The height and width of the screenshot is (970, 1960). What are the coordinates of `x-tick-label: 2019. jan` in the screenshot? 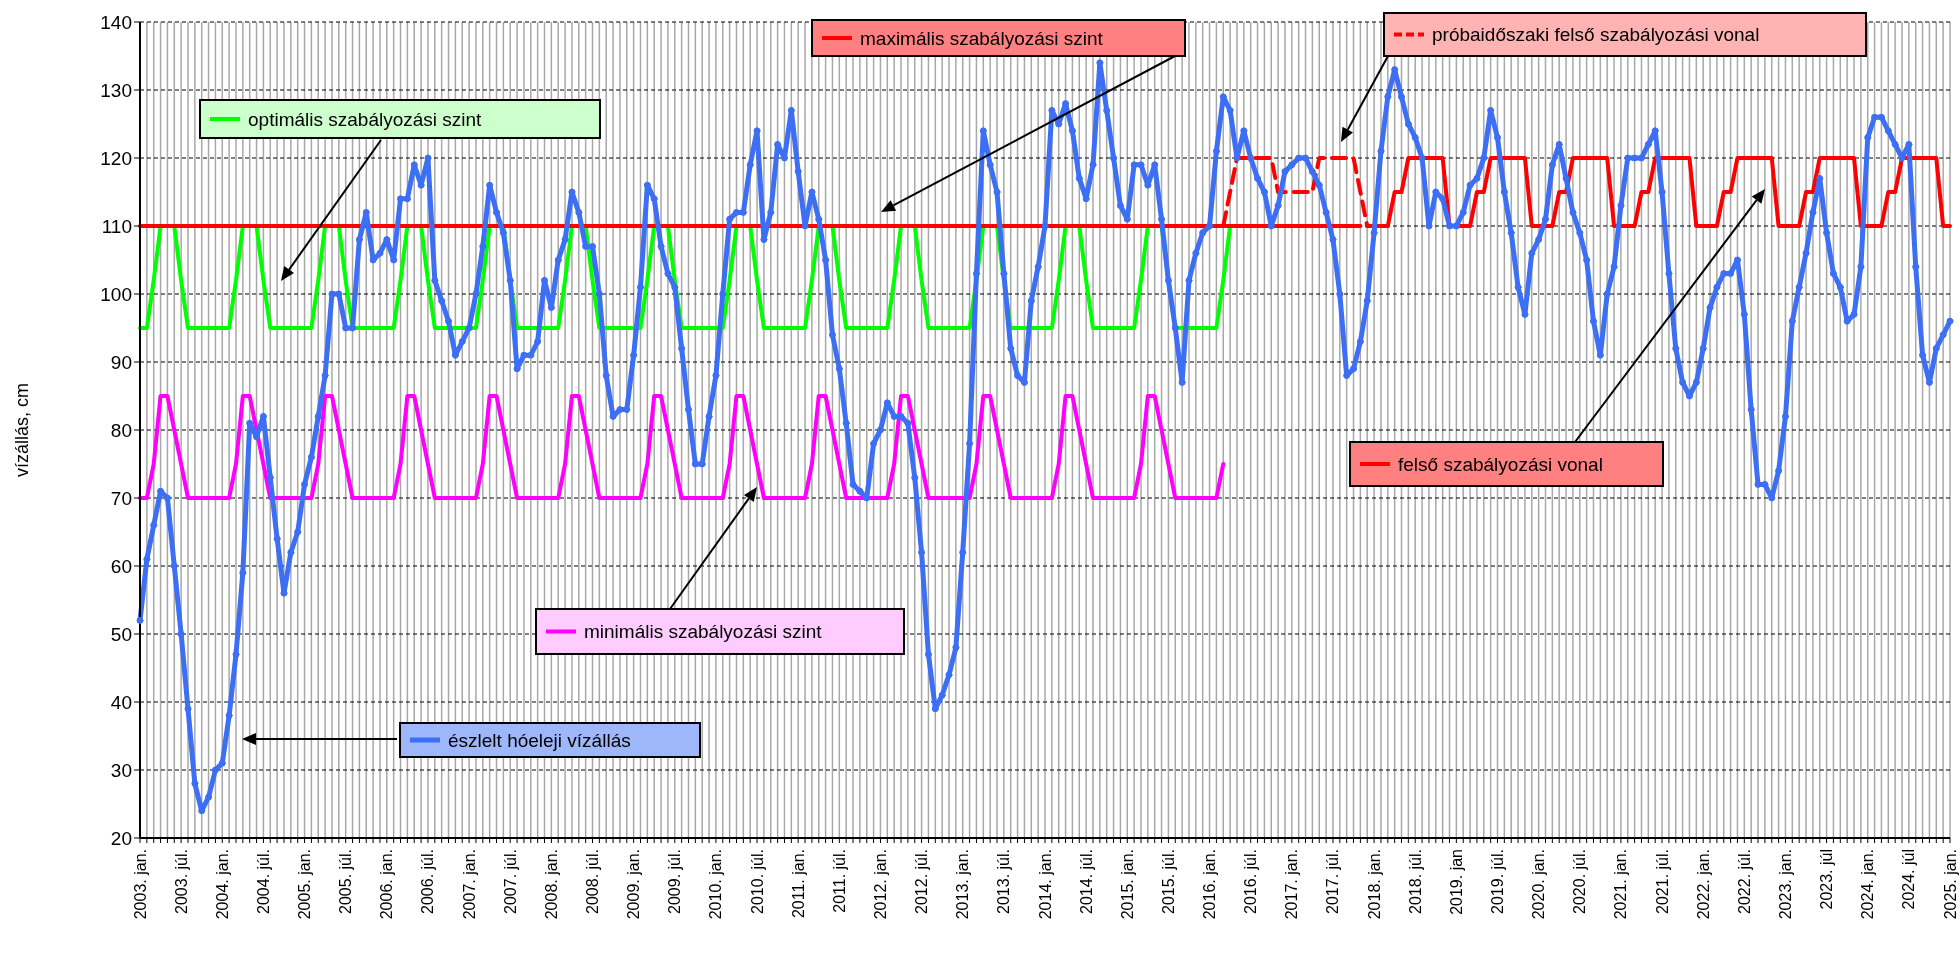 It's located at (1456, 882).